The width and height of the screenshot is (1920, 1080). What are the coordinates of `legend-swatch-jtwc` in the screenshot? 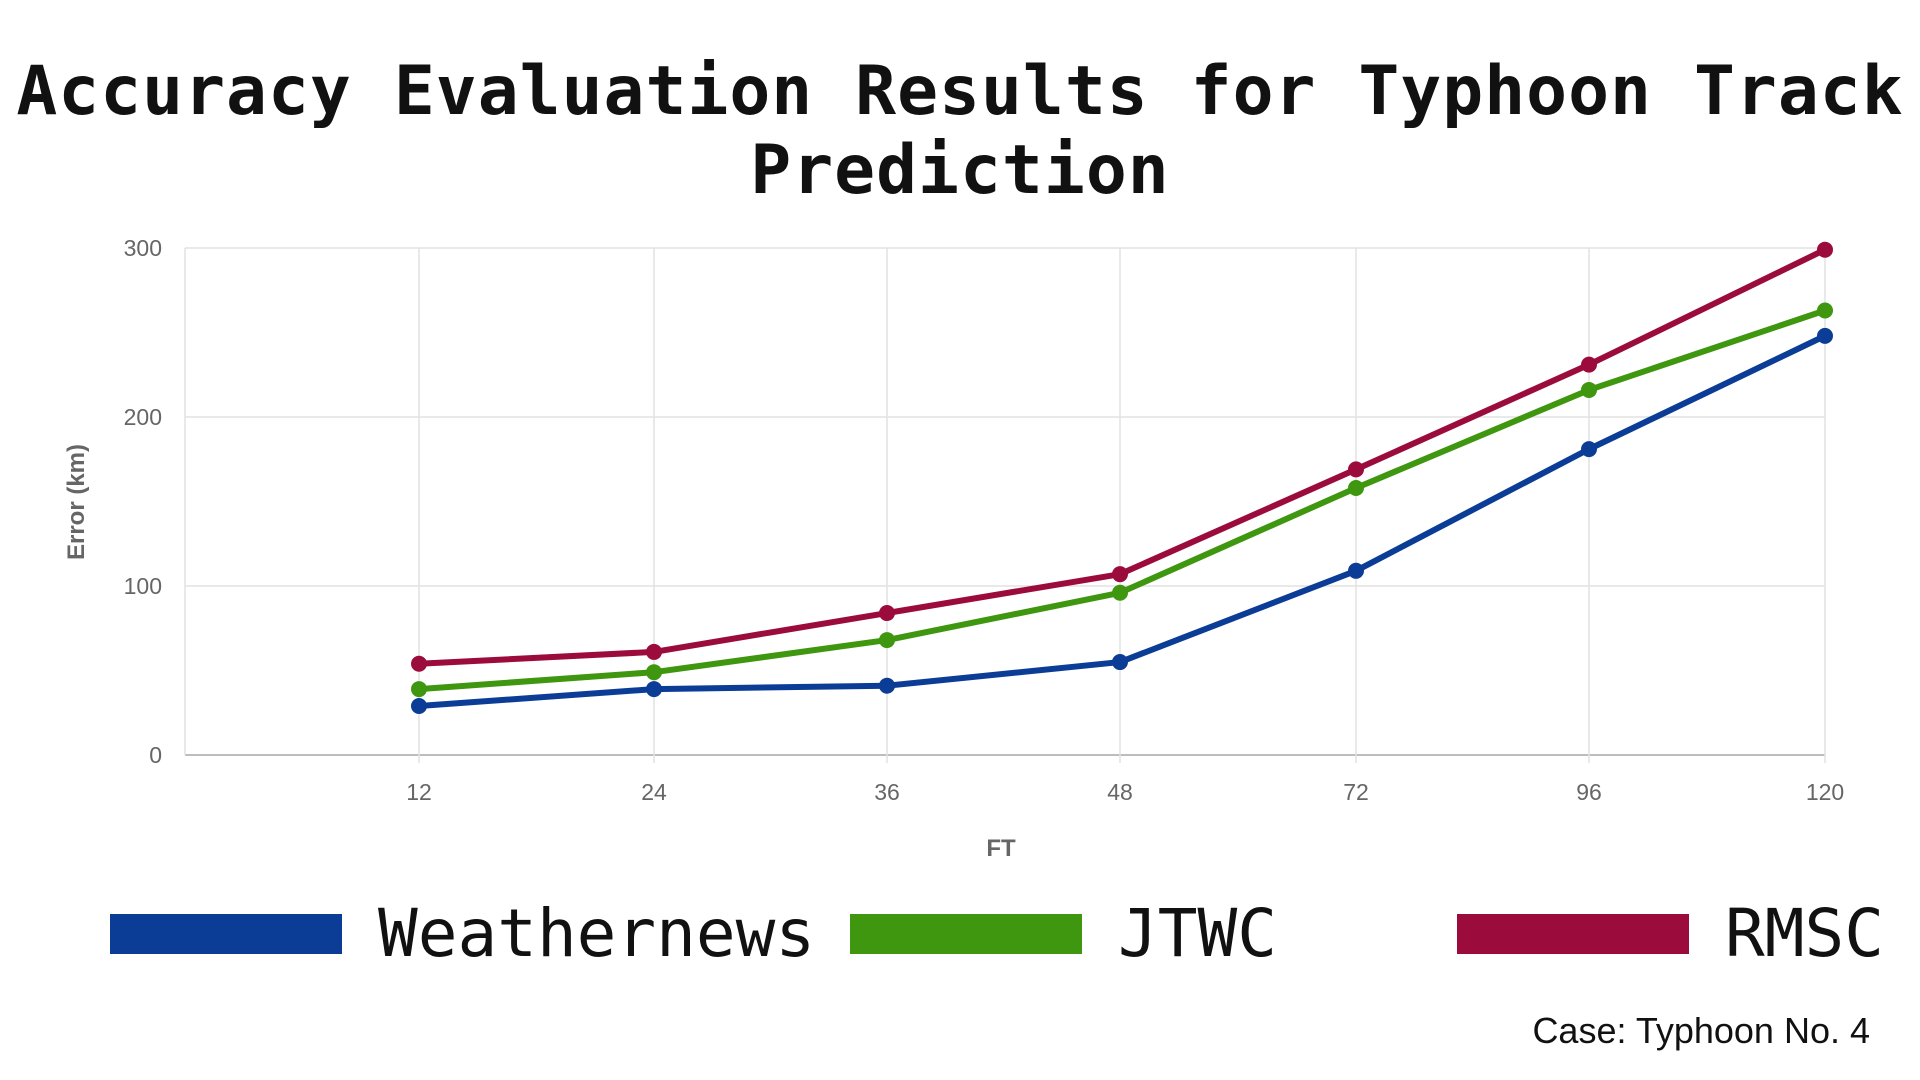 It's located at (966, 933).